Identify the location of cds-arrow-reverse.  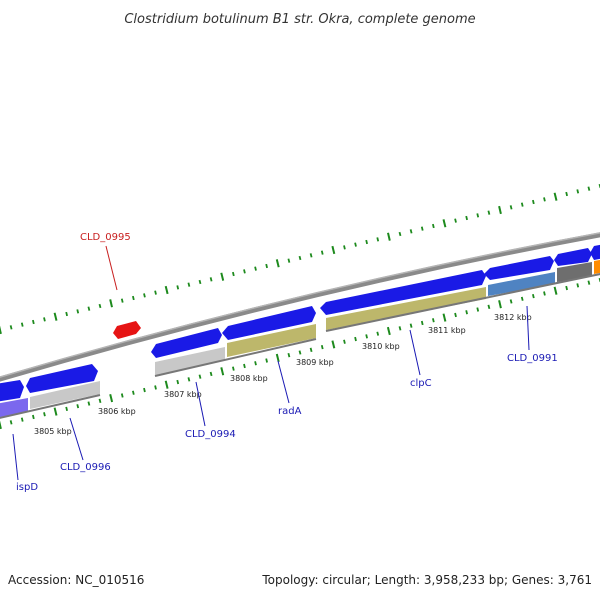
(127, 330).